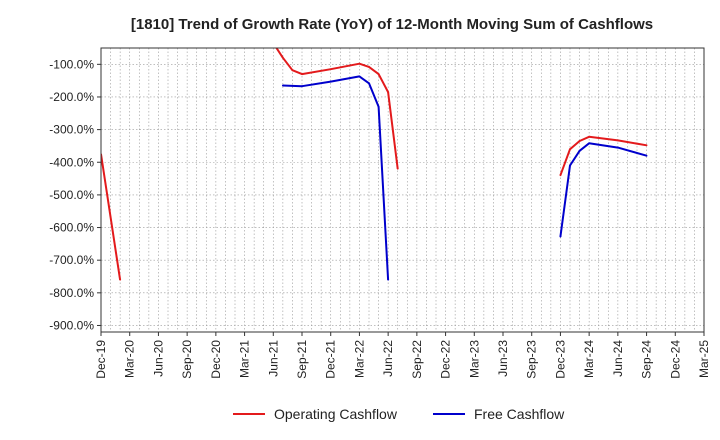  What do you see at coordinates (560, 359) in the screenshot?
I see `x-tick-label: Dec-23` at bounding box center [560, 359].